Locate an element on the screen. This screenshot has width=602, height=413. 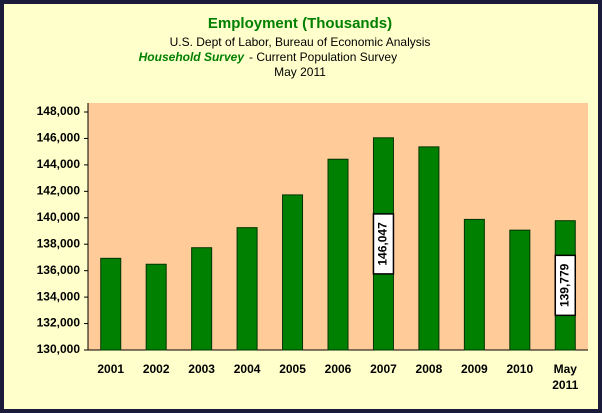
value-label: 139,779 is located at coordinates (564, 285).